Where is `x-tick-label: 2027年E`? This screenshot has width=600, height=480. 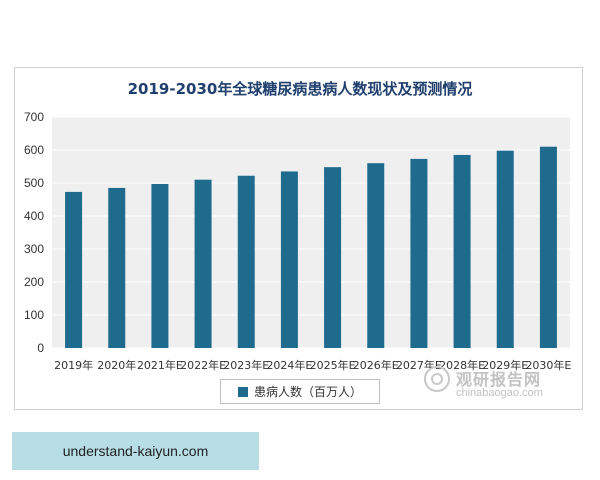
x-tick-label: 2027年E is located at coordinates (419, 365).